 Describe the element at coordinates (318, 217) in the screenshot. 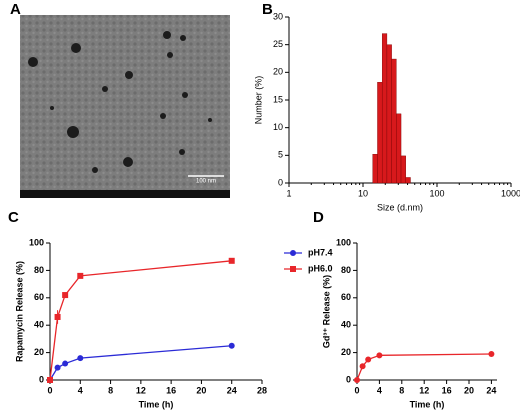

I see `panel-label: D` at that location.